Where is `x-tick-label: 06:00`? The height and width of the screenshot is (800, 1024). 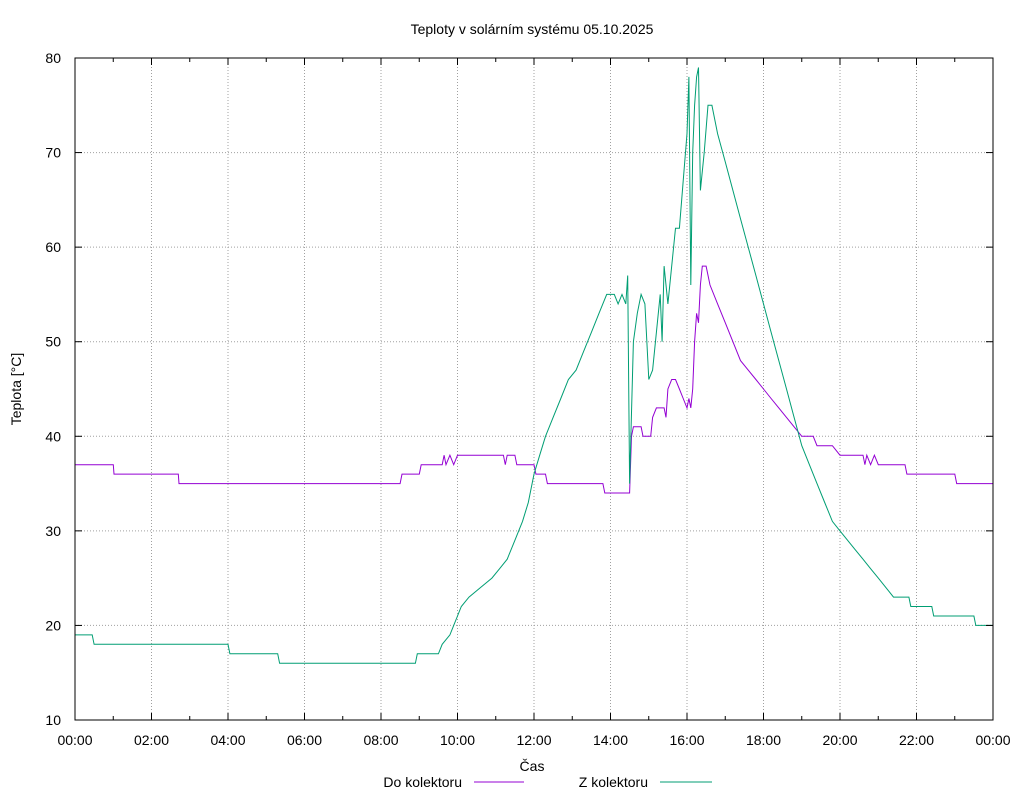
x-tick-label: 06:00 is located at coordinates (304, 740).